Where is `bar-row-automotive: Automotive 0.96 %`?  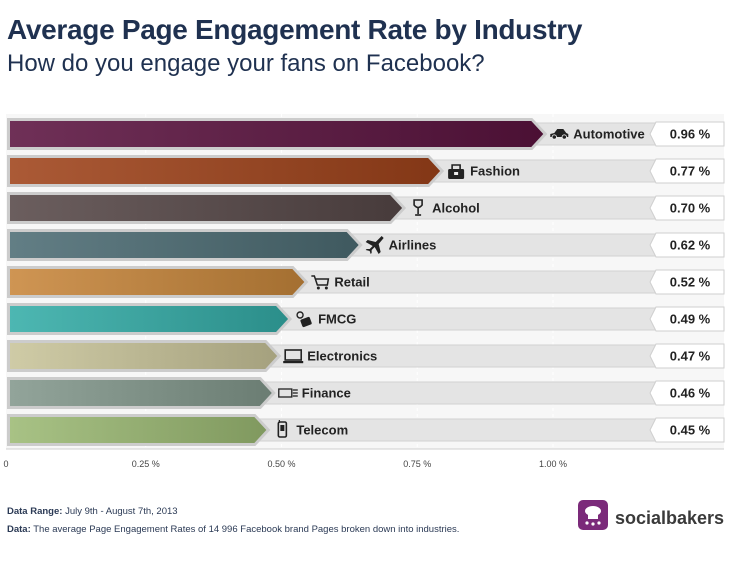
bar-row-automotive: Automotive 0.96 % is located at coordinates (366, 134).